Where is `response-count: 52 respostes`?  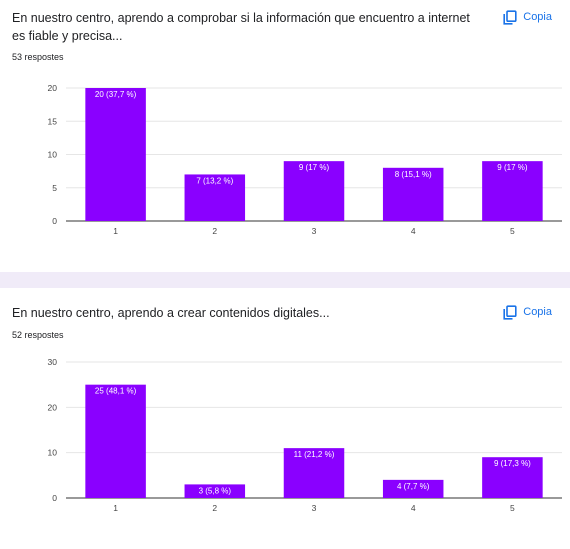 response-count: 52 respostes is located at coordinates (38, 335).